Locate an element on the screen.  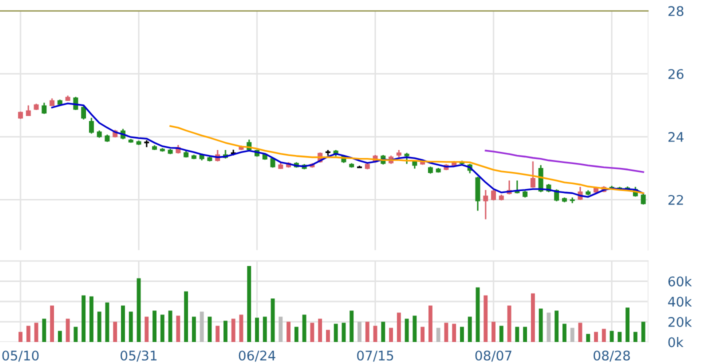
y-tick-label: 26 is located at coordinates (676, 74).